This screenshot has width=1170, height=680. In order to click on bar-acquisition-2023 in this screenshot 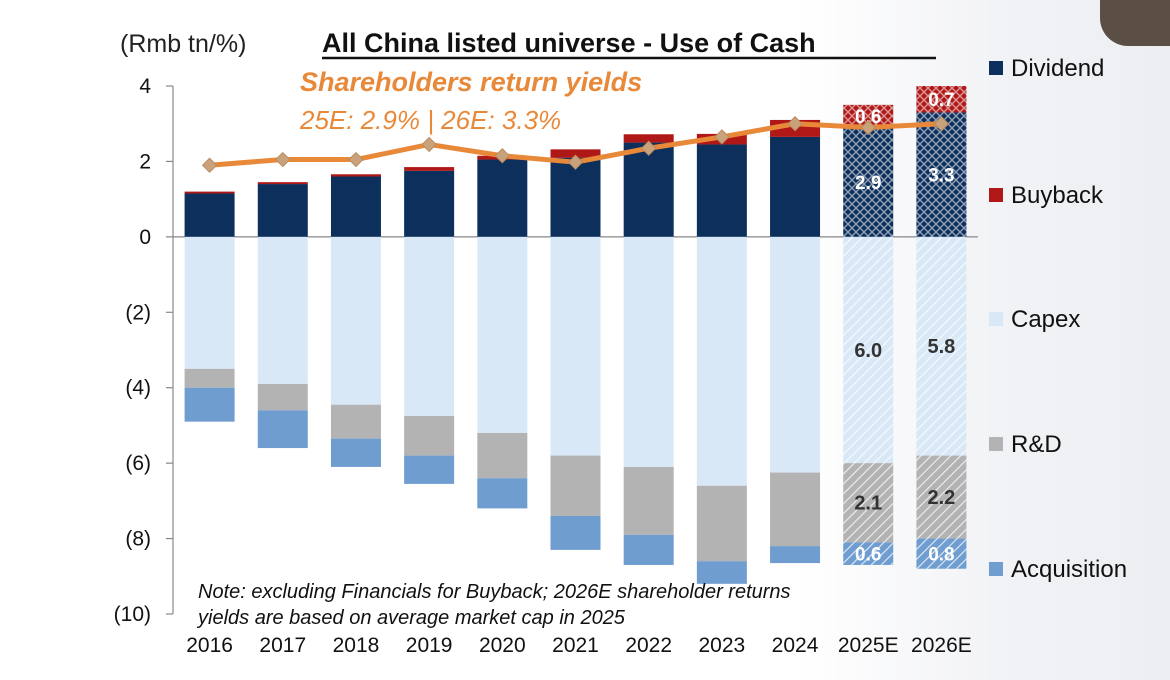, I will do `click(721, 572)`.